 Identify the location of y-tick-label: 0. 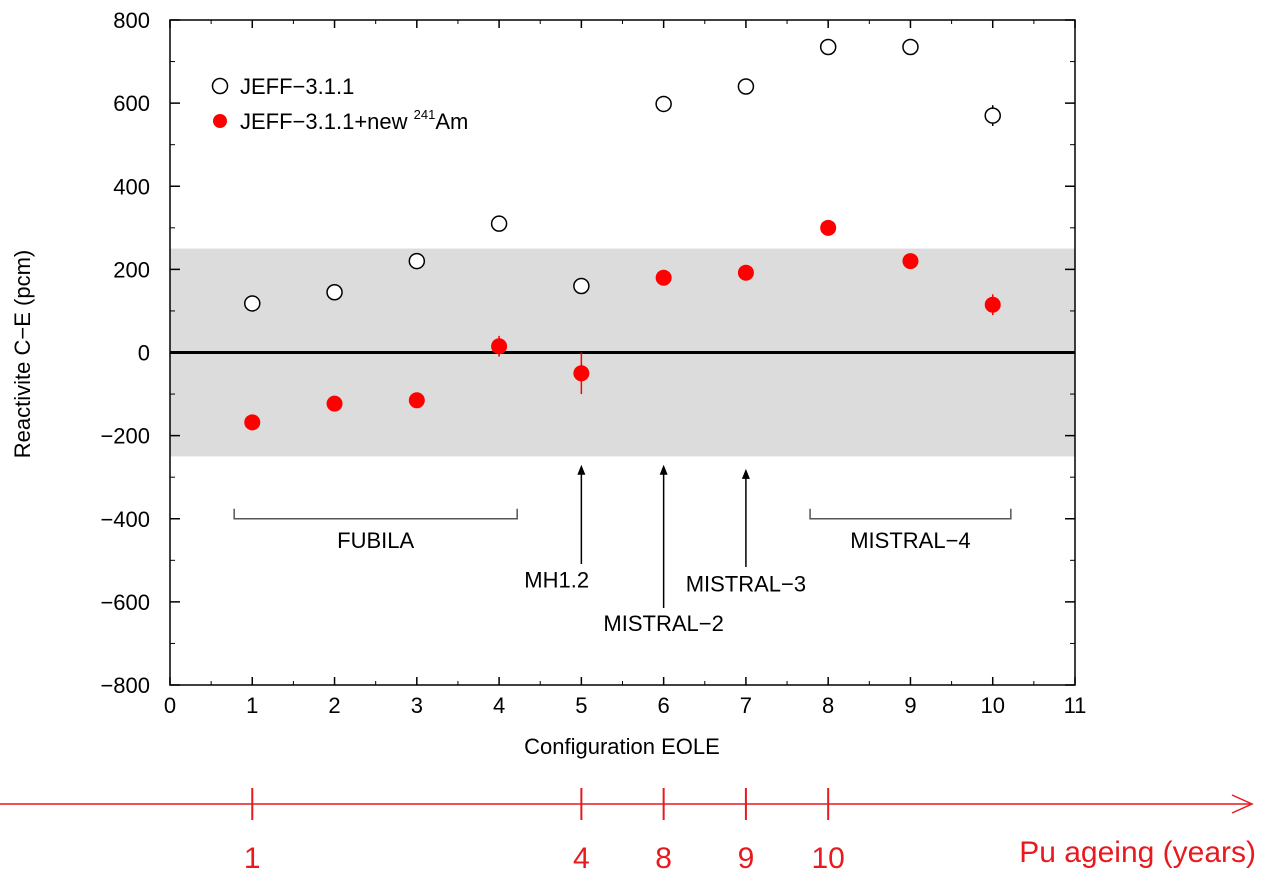
(144, 353).